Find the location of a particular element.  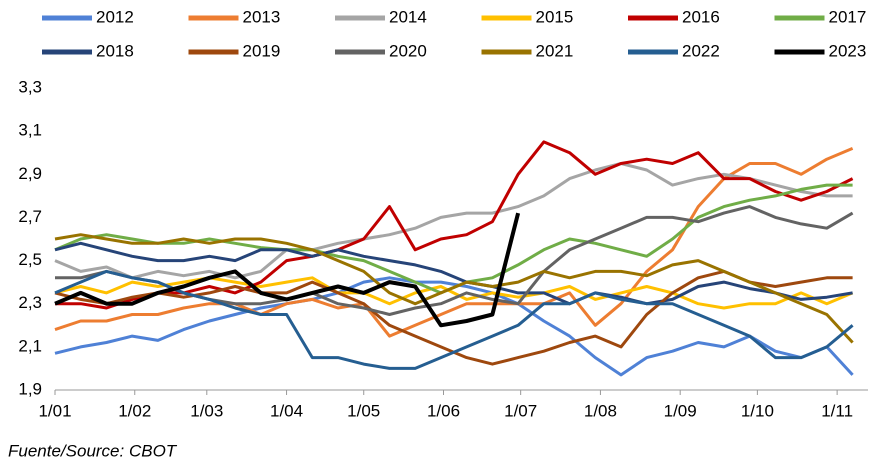

y-tick-label: 2,5 is located at coordinates (30, 259).